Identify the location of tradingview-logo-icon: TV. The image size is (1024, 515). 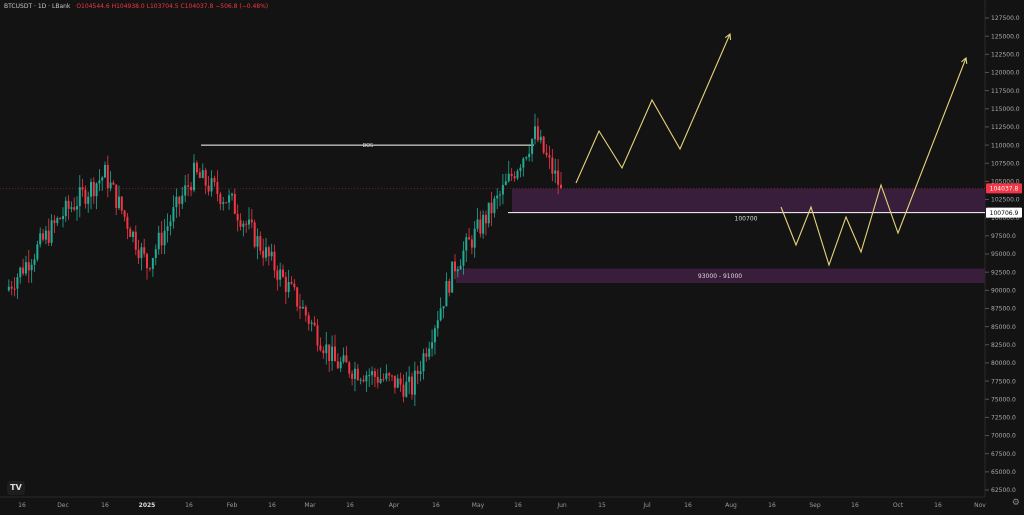
(16, 488).